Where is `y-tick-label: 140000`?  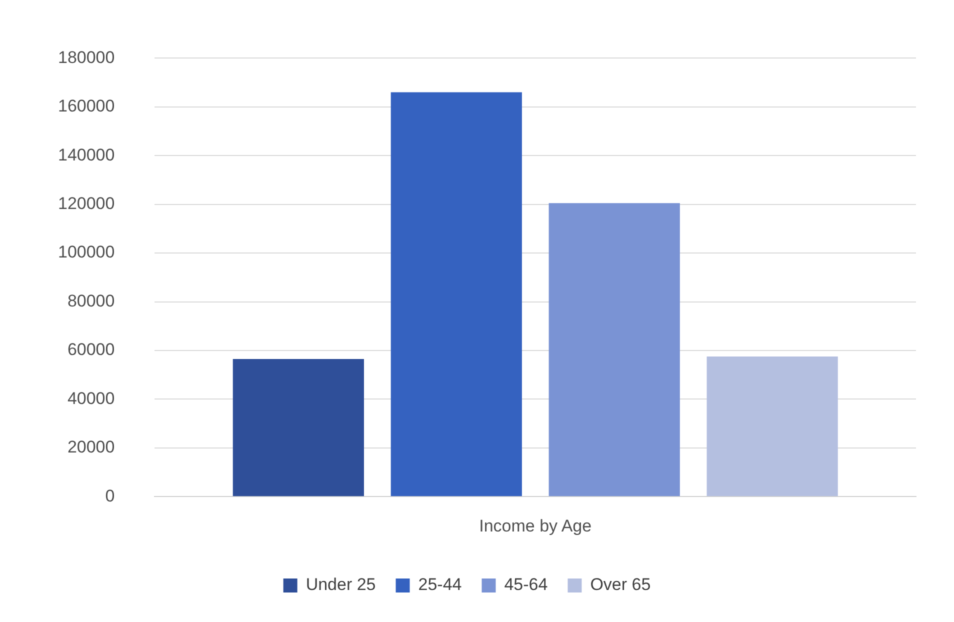 y-tick-label: 140000 is located at coordinates (86, 154).